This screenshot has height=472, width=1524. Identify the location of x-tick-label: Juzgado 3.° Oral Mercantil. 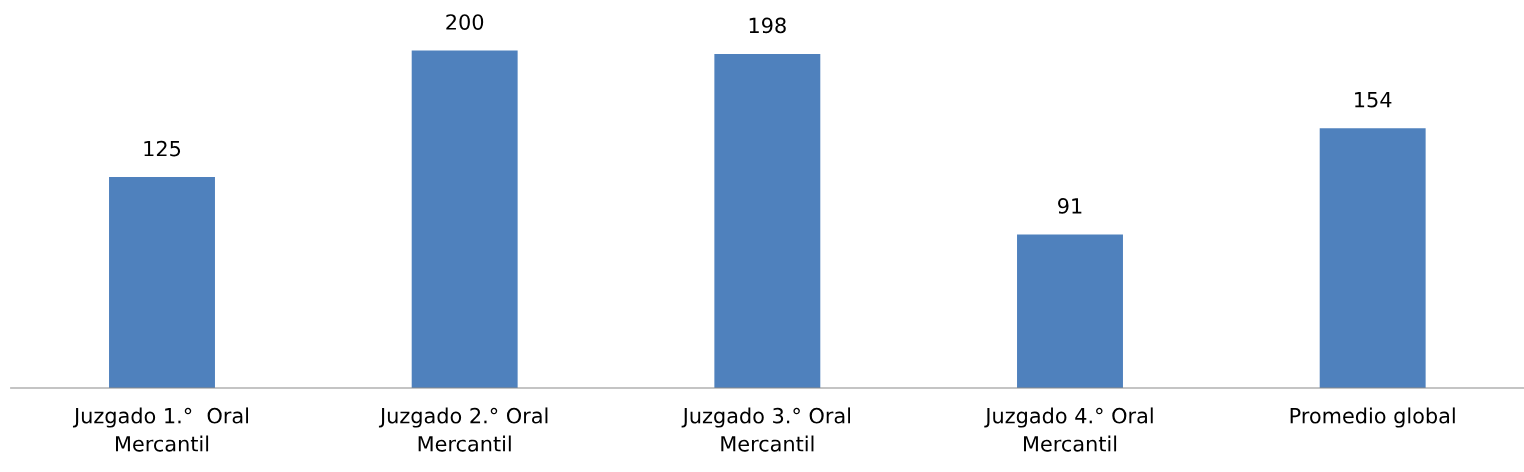
(766, 429).